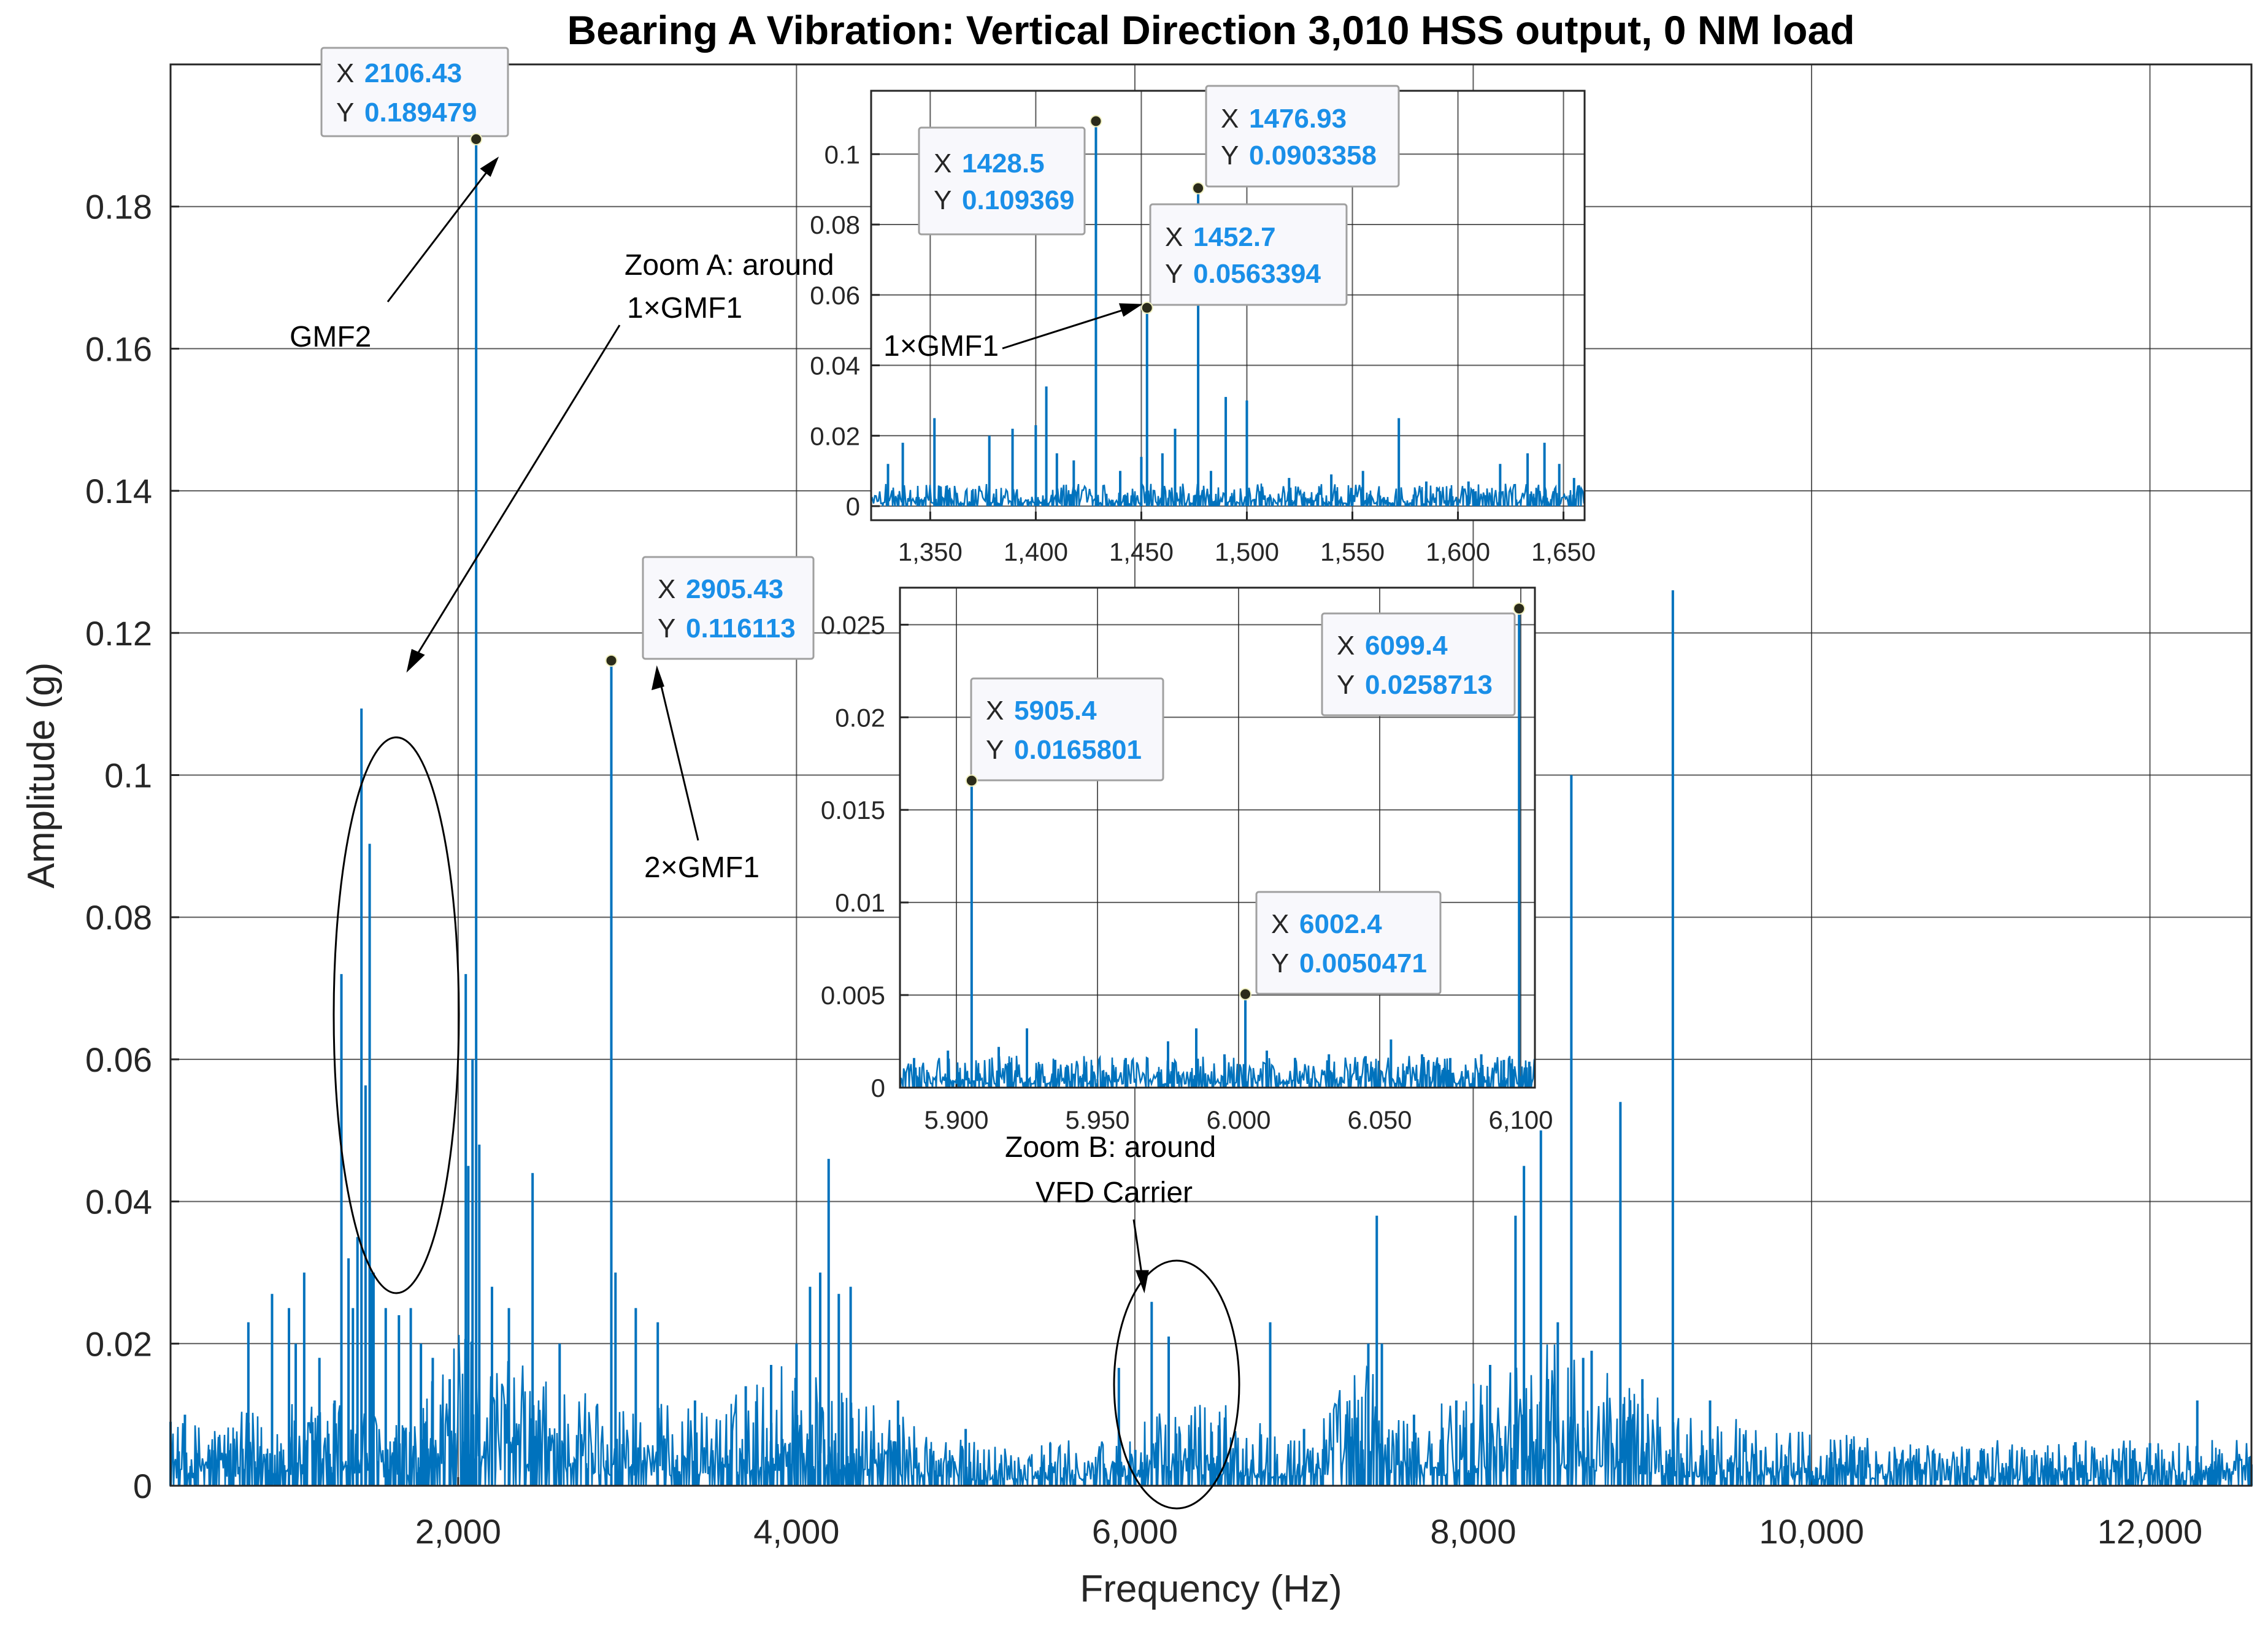 The image size is (2268, 1625). What do you see at coordinates (853, 810) in the screenshot?
I see `y-tick-label: 0.015` at bounding box center [853, 810].